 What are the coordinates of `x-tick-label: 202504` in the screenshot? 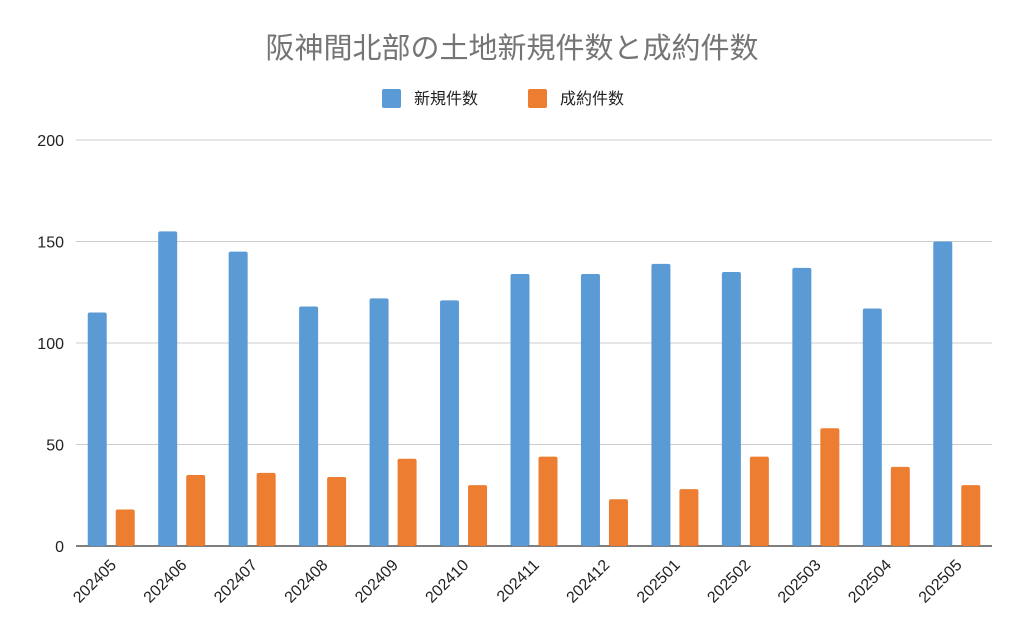 It's located at (870, 582).